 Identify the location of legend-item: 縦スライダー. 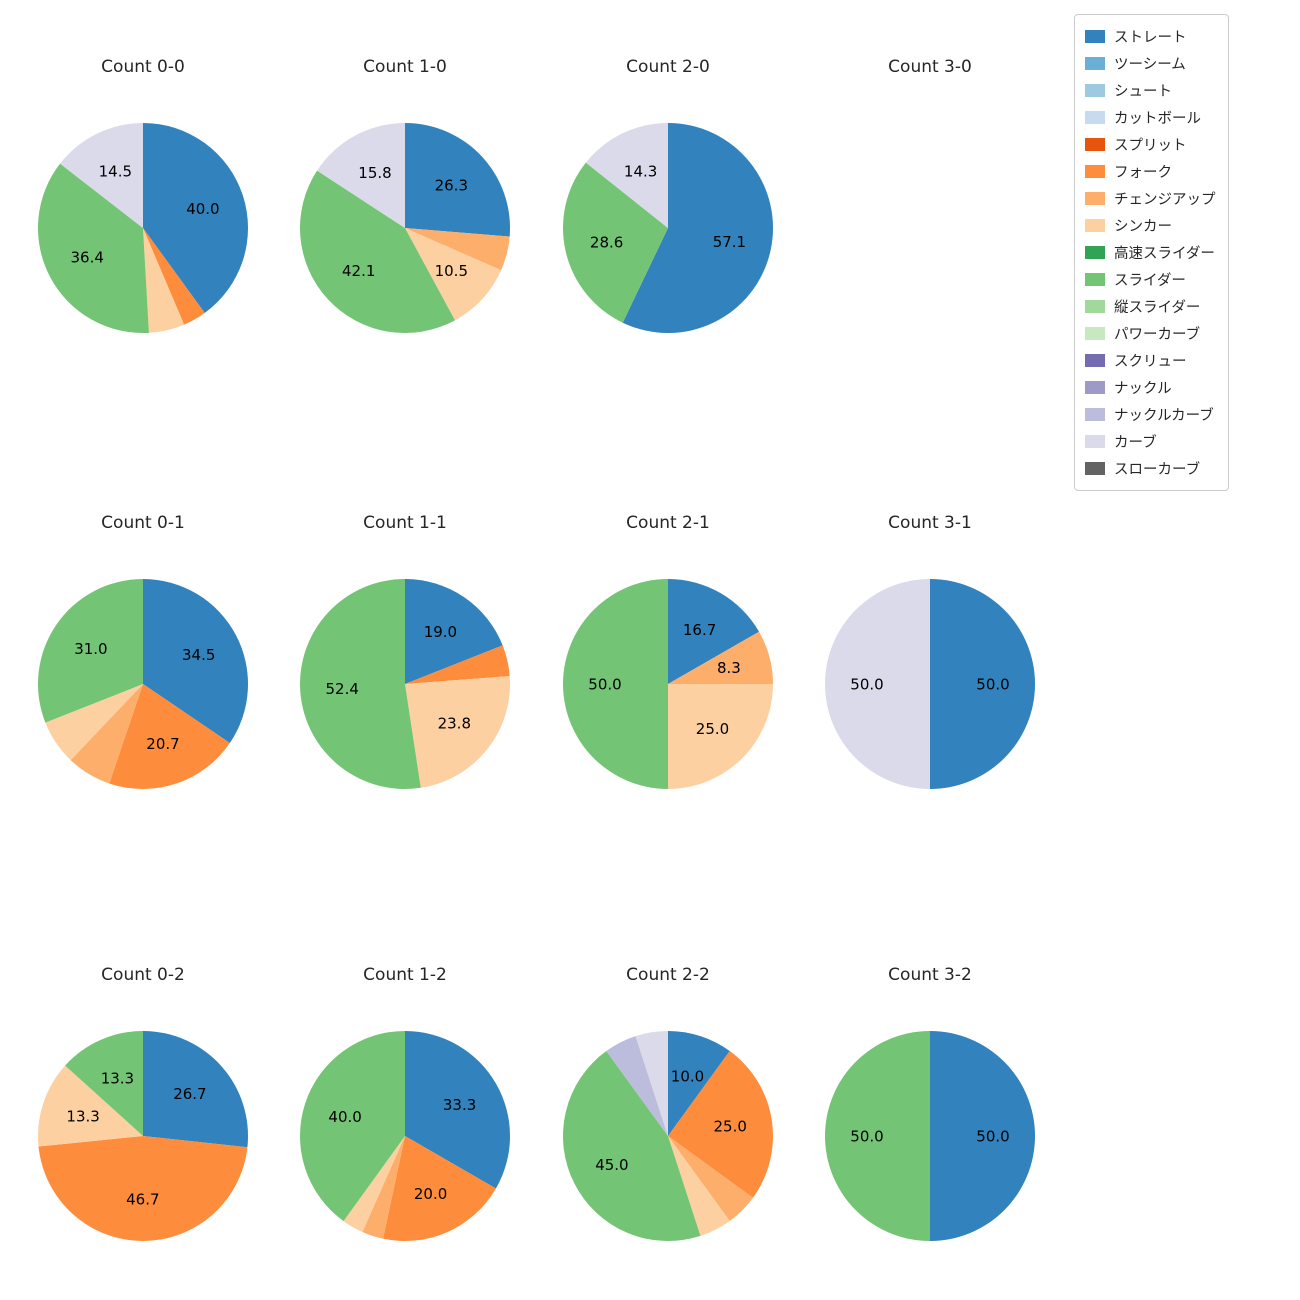
(1150, 306).